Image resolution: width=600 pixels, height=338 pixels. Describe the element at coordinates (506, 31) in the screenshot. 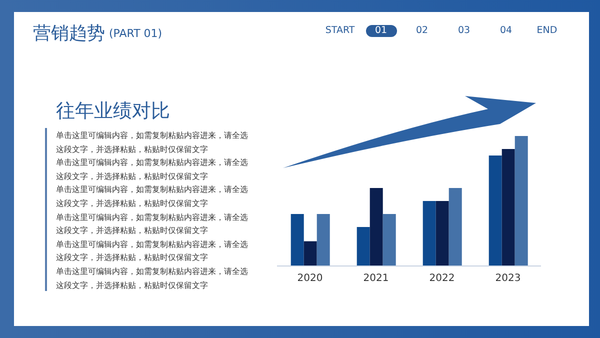

I see `text: 04` at that location.